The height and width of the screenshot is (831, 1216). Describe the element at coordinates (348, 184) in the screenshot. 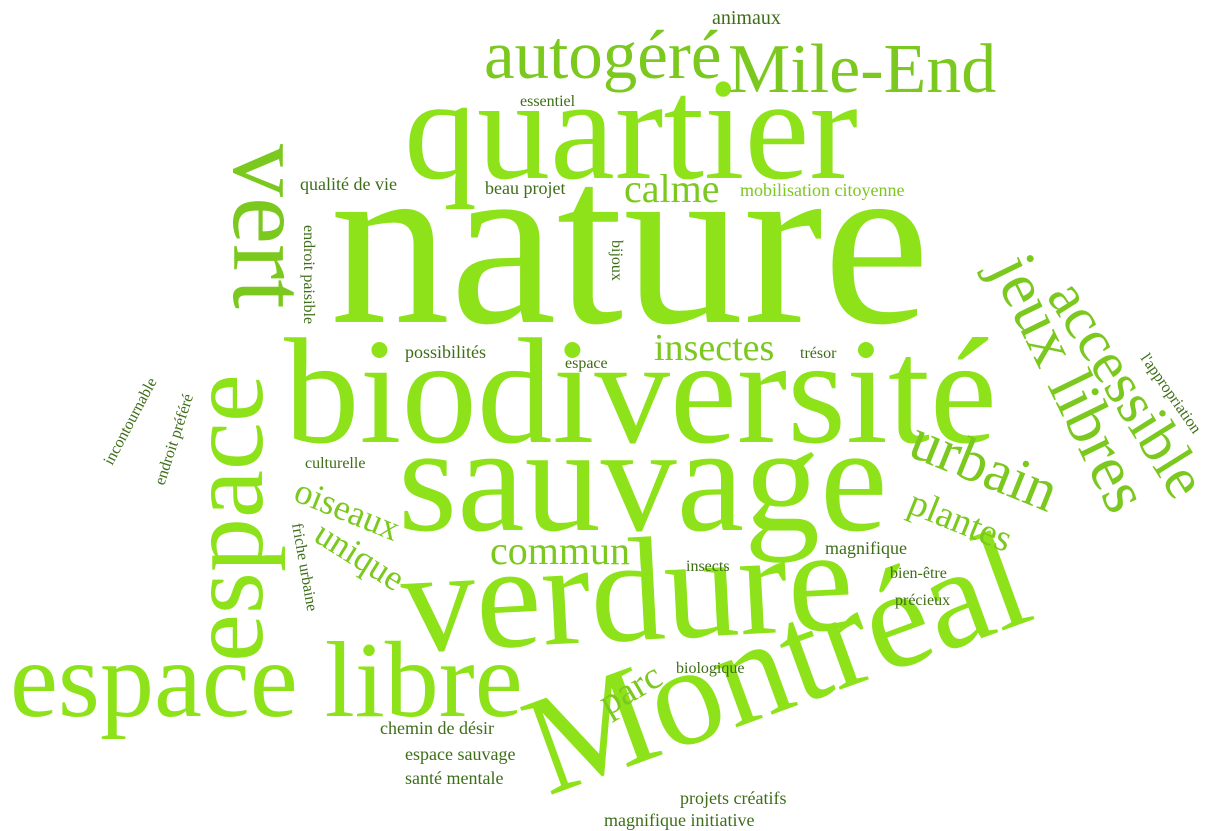

I see `word: qualité de vie` at that location.